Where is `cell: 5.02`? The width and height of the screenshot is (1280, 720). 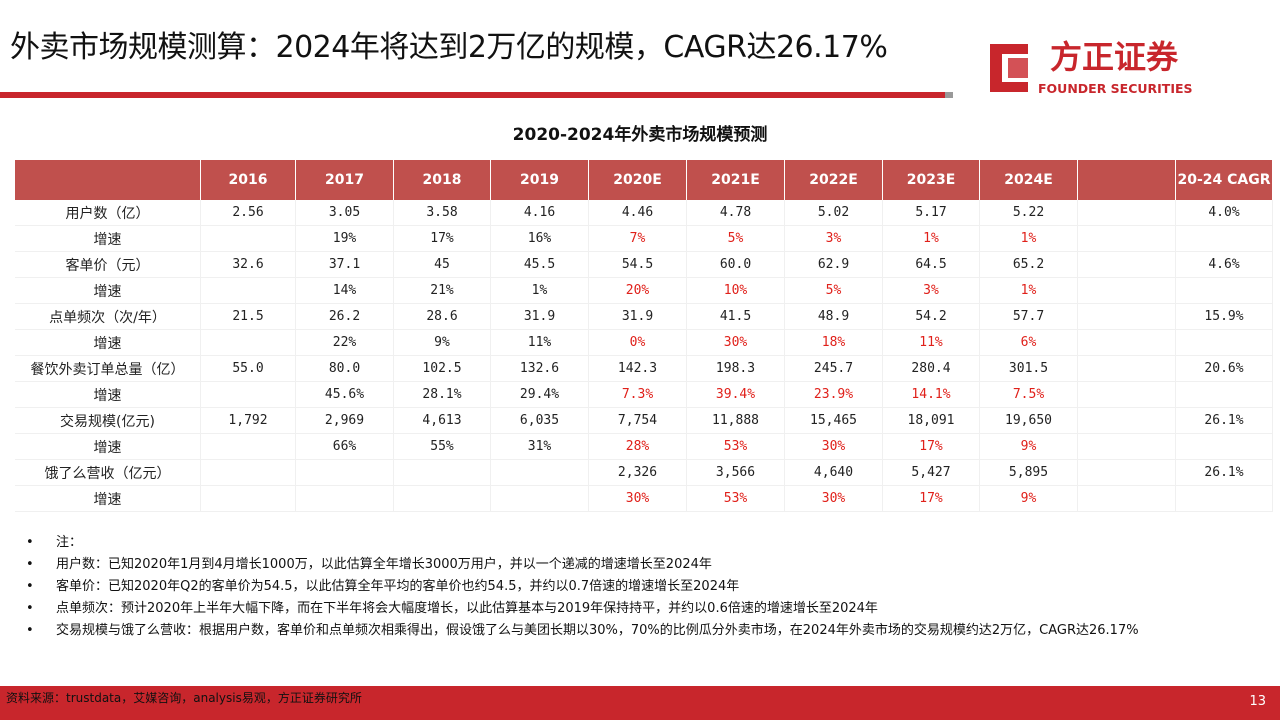 cell: 5.02 is located at coordinates (833, 213).